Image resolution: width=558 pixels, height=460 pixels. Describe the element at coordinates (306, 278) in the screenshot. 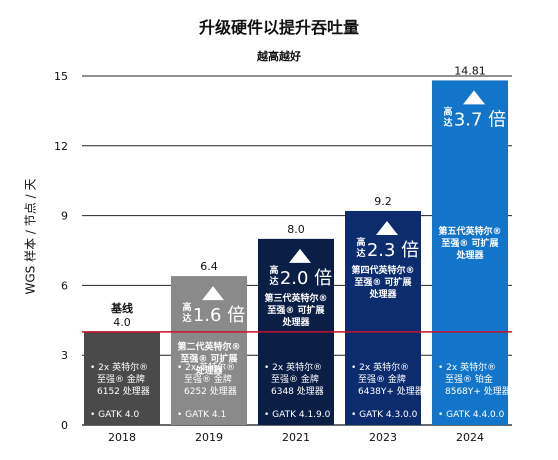

I see `speedup-value: 2.0 倍` at that location.